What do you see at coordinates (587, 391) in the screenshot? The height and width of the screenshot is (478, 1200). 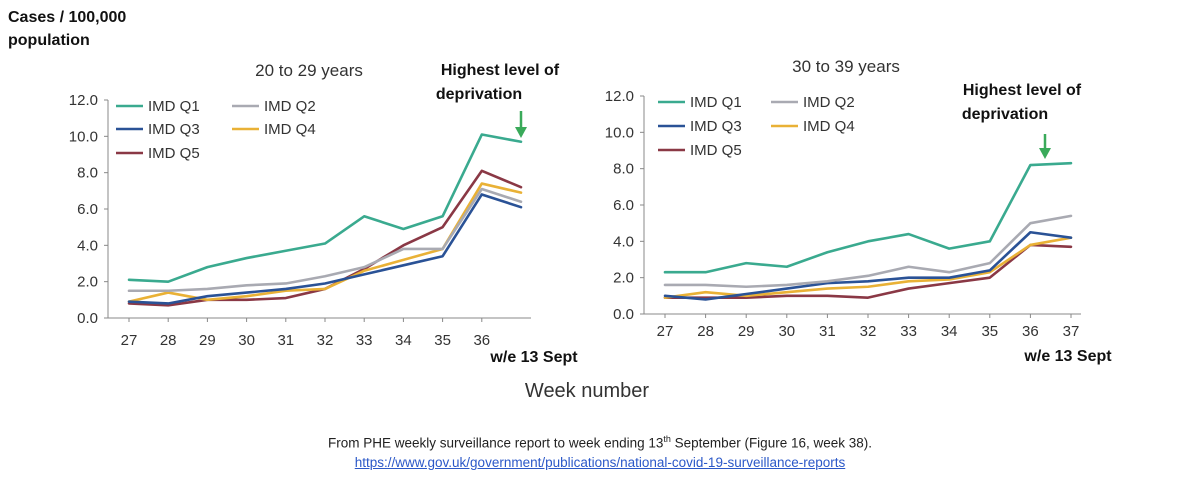 I see `x-axis-title: Week number` at bounding box center [587, 391].